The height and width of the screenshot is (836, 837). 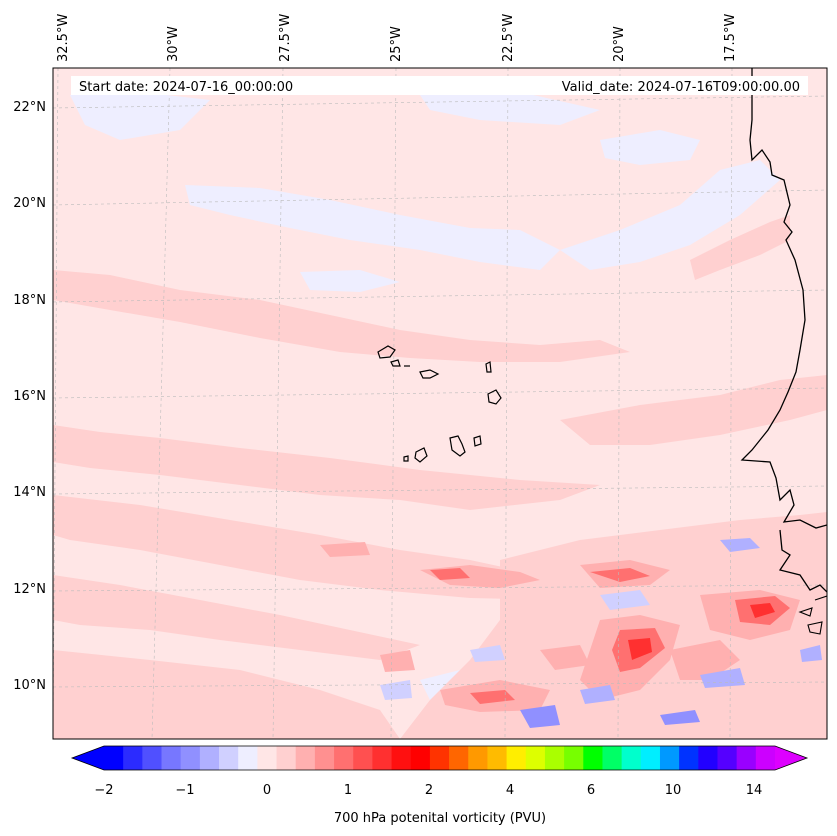 I want to click on cb-tick-label: 14, so click(x=754, y=790).